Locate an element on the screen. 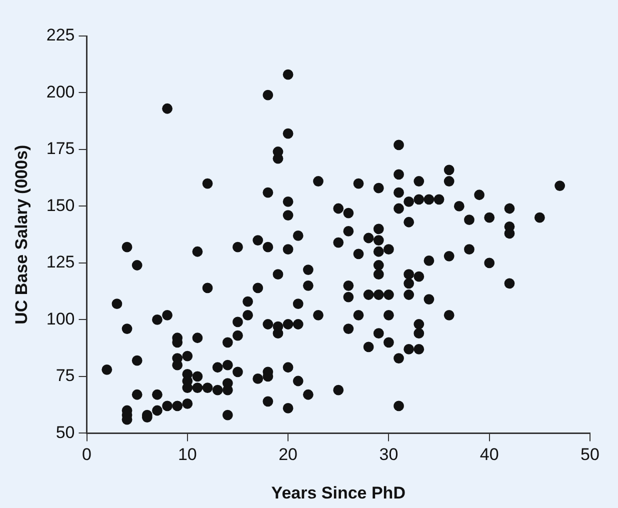 The width and height of the screenshot is (618, 508). x-tick-label: 50 is located at coordinates (590, 454).